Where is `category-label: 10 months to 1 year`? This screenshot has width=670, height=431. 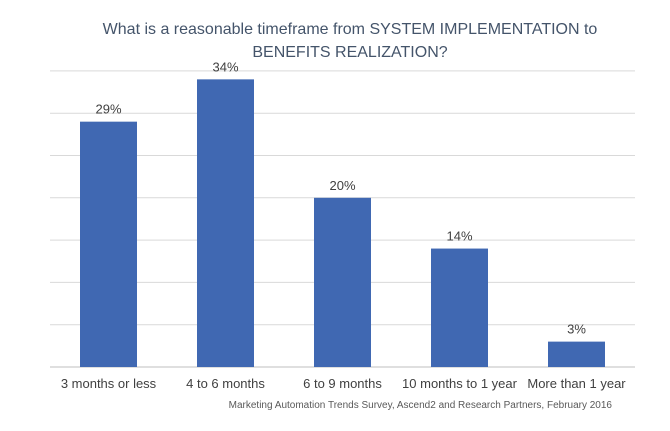
category-label: 10 months to 1 year is located at coordinates (460, 383).